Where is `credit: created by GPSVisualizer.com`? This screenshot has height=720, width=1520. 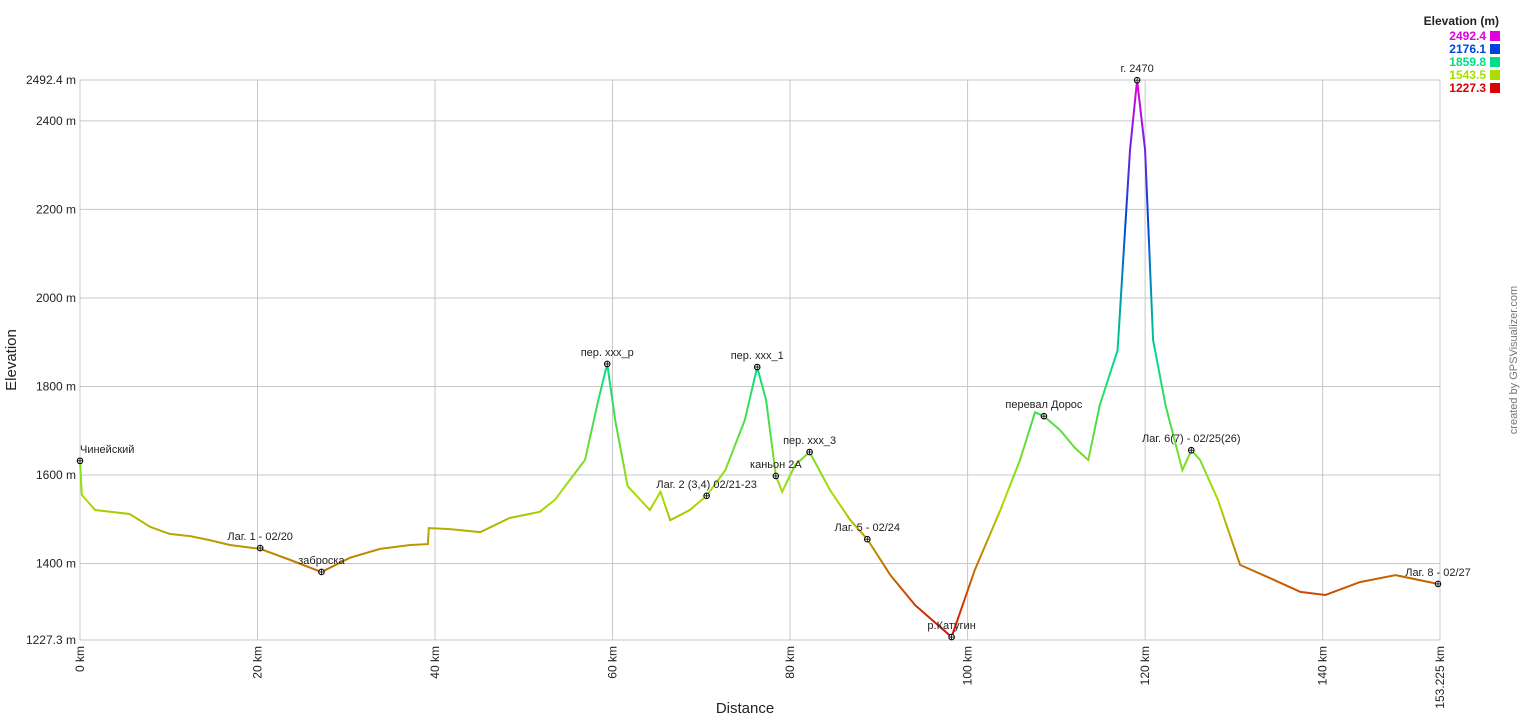 credit: created by GPSVisualizer.com is located at coordinates (1514, 360).